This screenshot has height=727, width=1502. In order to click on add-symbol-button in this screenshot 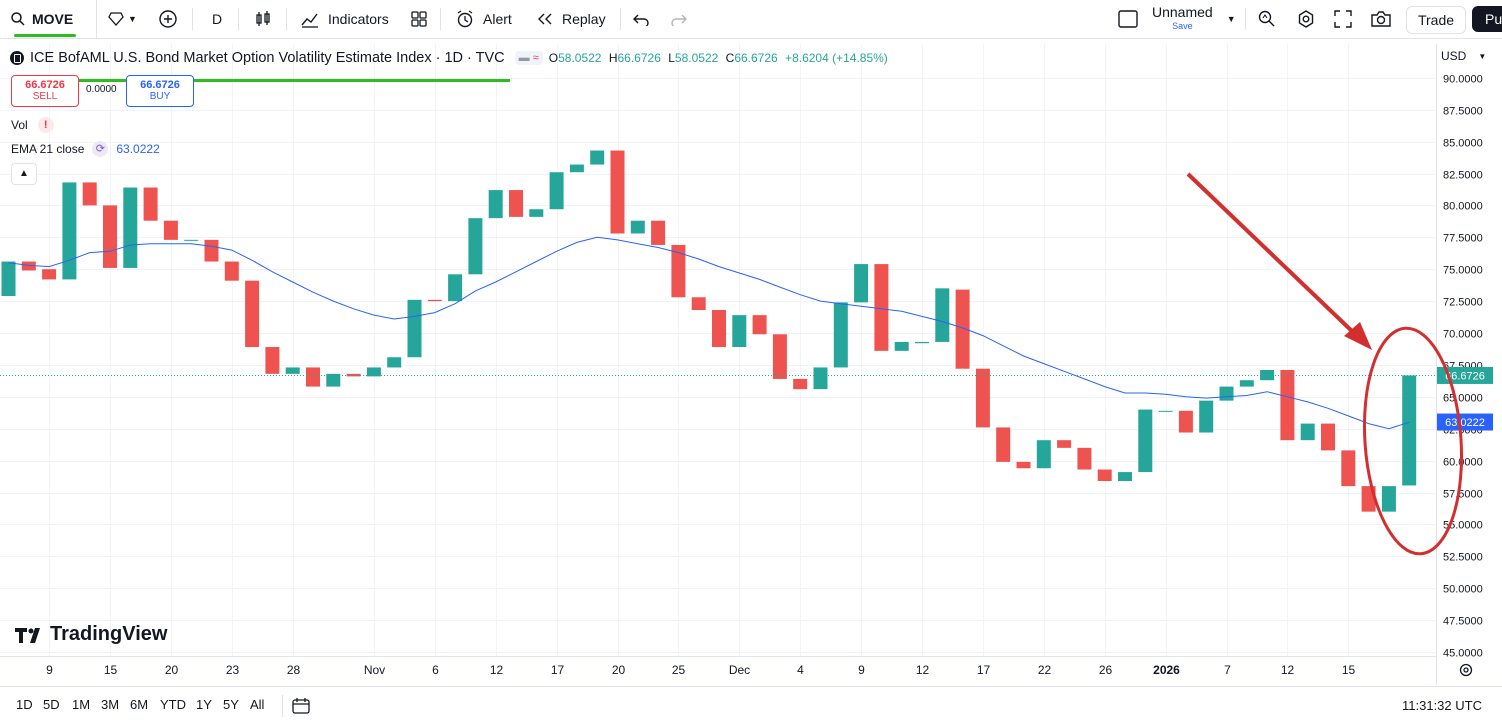, I will do `click(168, 19)`.